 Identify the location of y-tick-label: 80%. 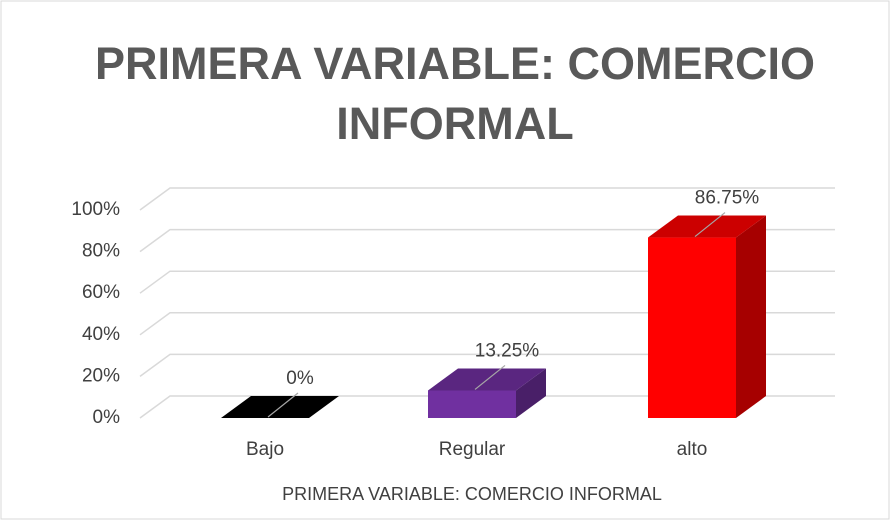
(101, 251).